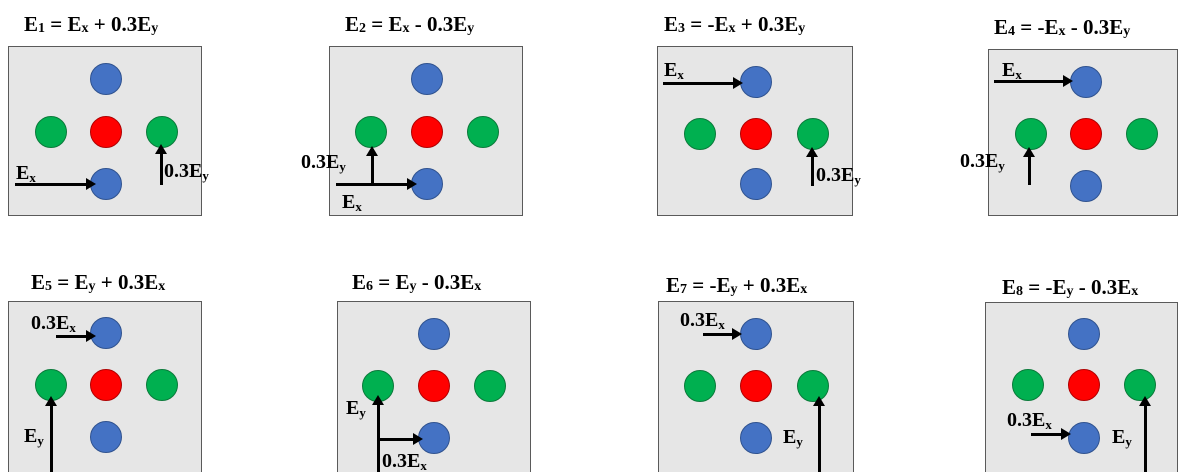 Image resolution: width=1184 pixels, height=473 pixels. Describe the element at coordinates (735, 24) in the screenshot. I see `panel-title: E3 = -Ex + 0.3Ey` at that location.